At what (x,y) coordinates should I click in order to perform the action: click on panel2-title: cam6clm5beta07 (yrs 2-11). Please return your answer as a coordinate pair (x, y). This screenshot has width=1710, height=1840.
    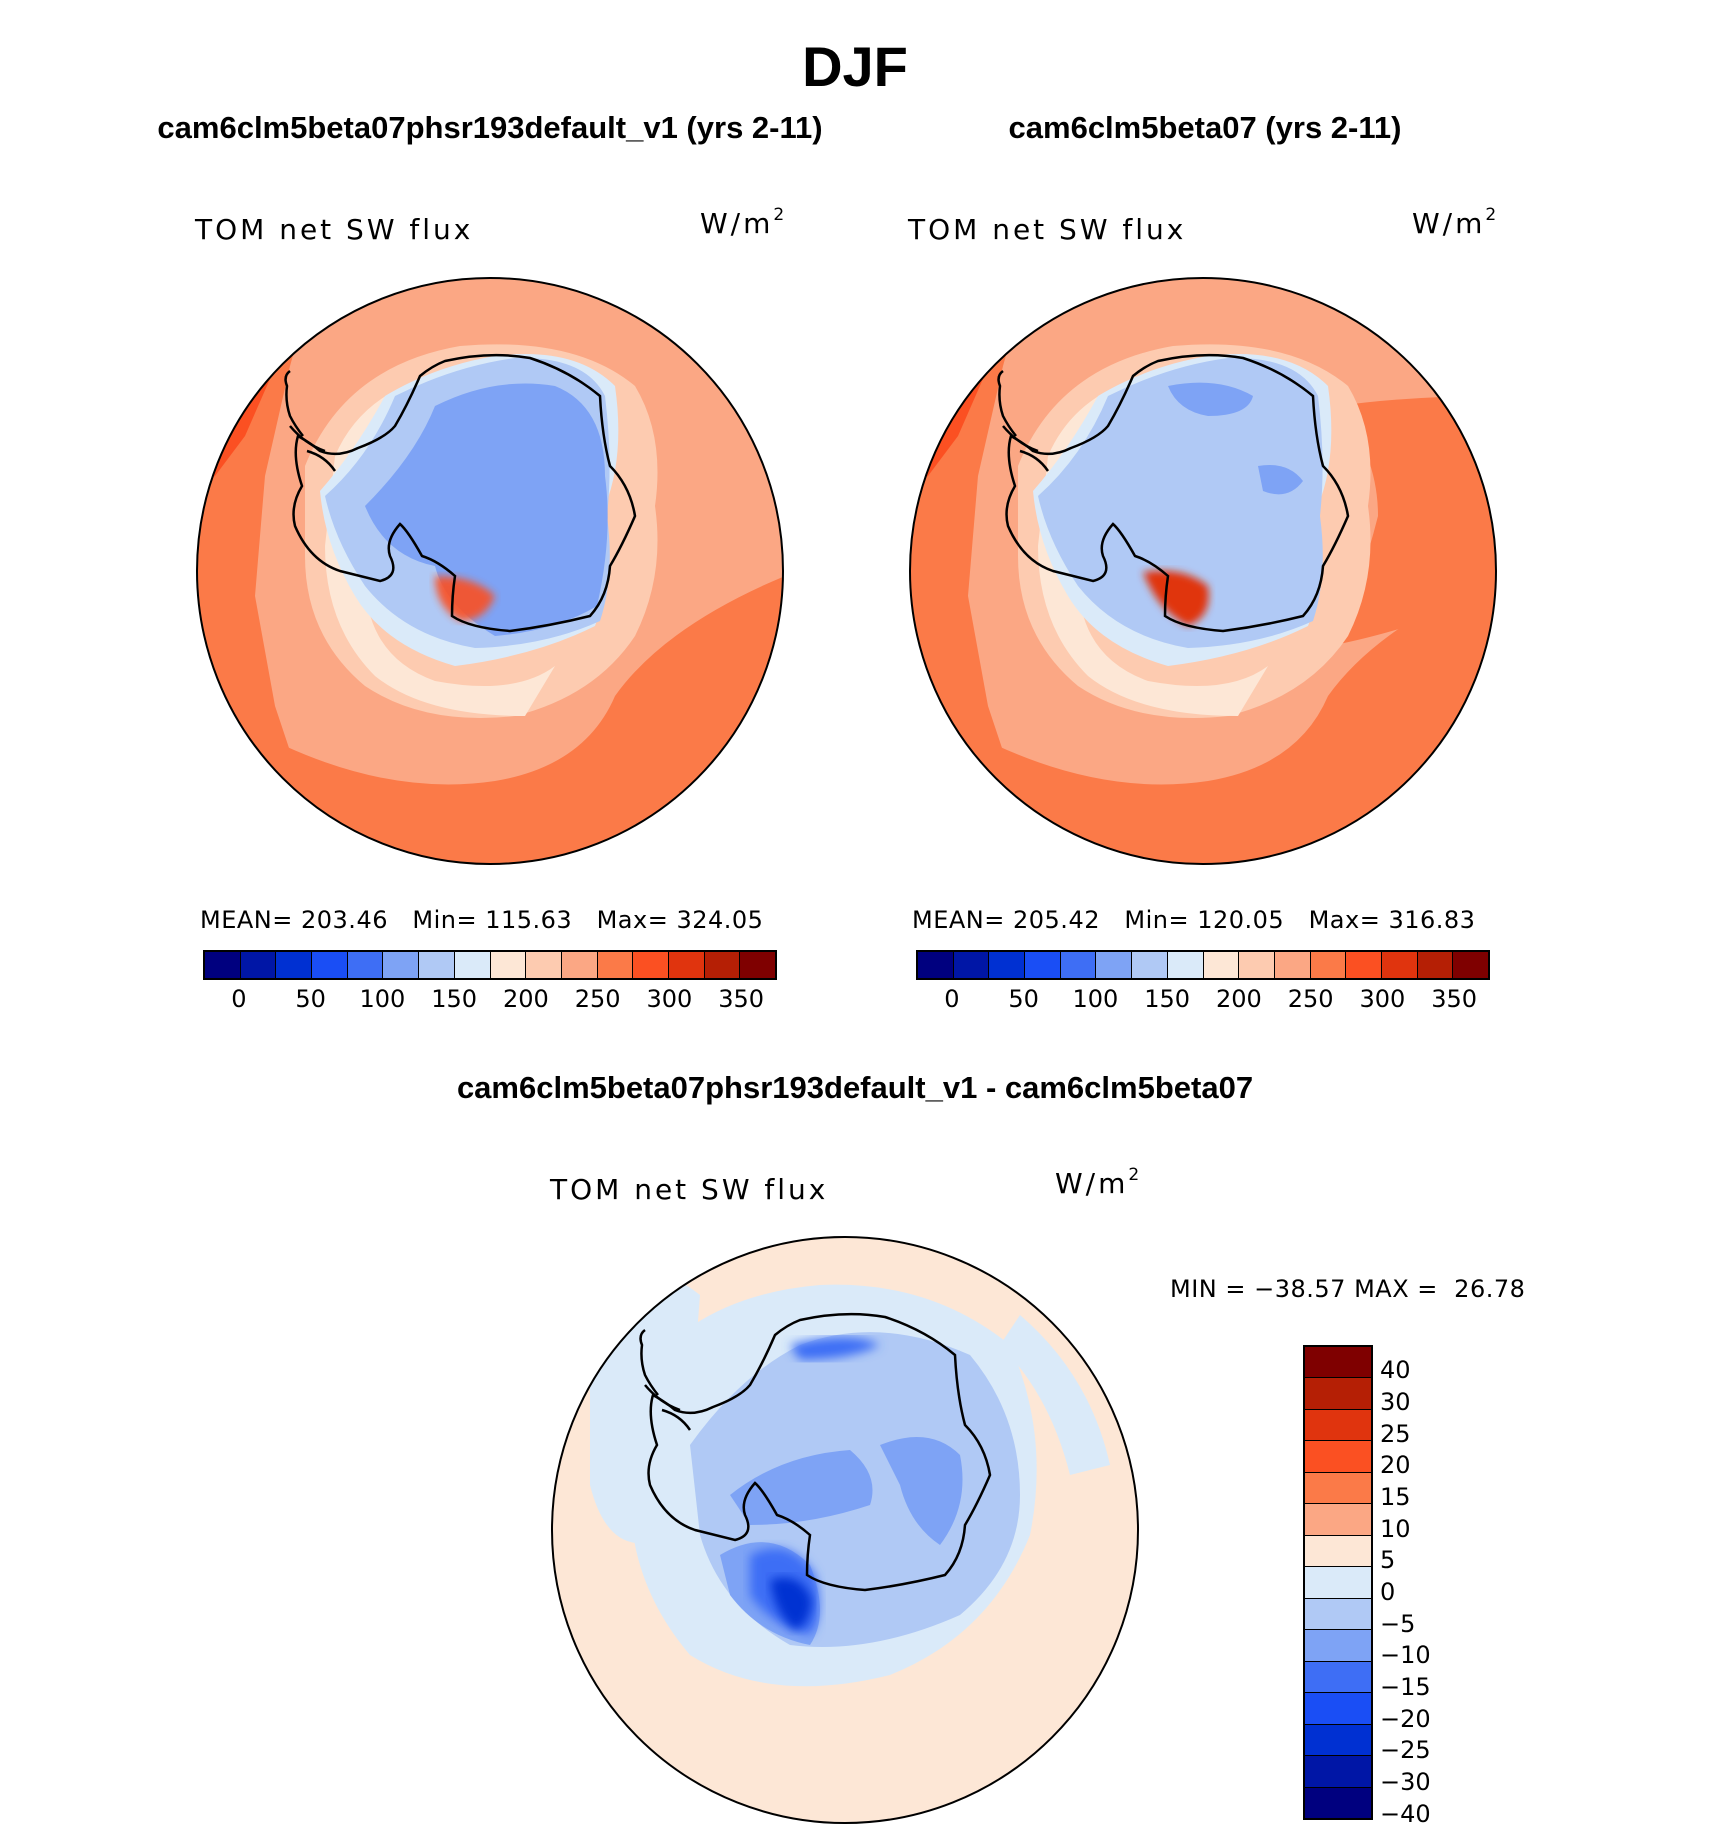
    Looking at the image, I should click on (1205, 127).